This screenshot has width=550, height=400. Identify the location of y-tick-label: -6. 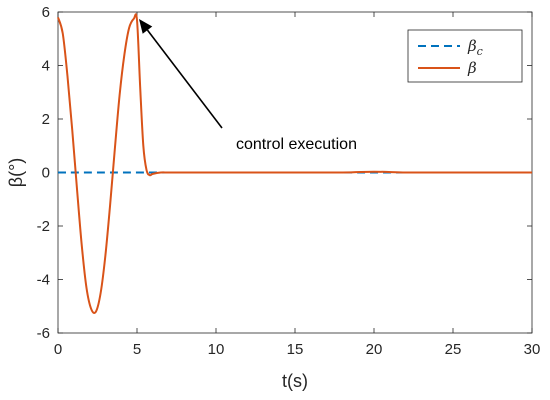
(43, 333).